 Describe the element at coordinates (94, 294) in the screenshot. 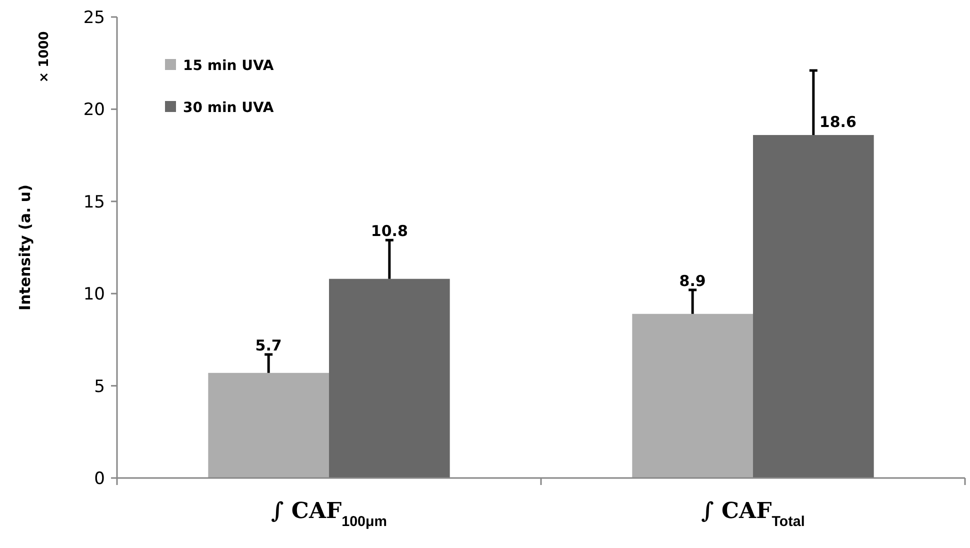

I see `y-tick-label: 10` at that location.